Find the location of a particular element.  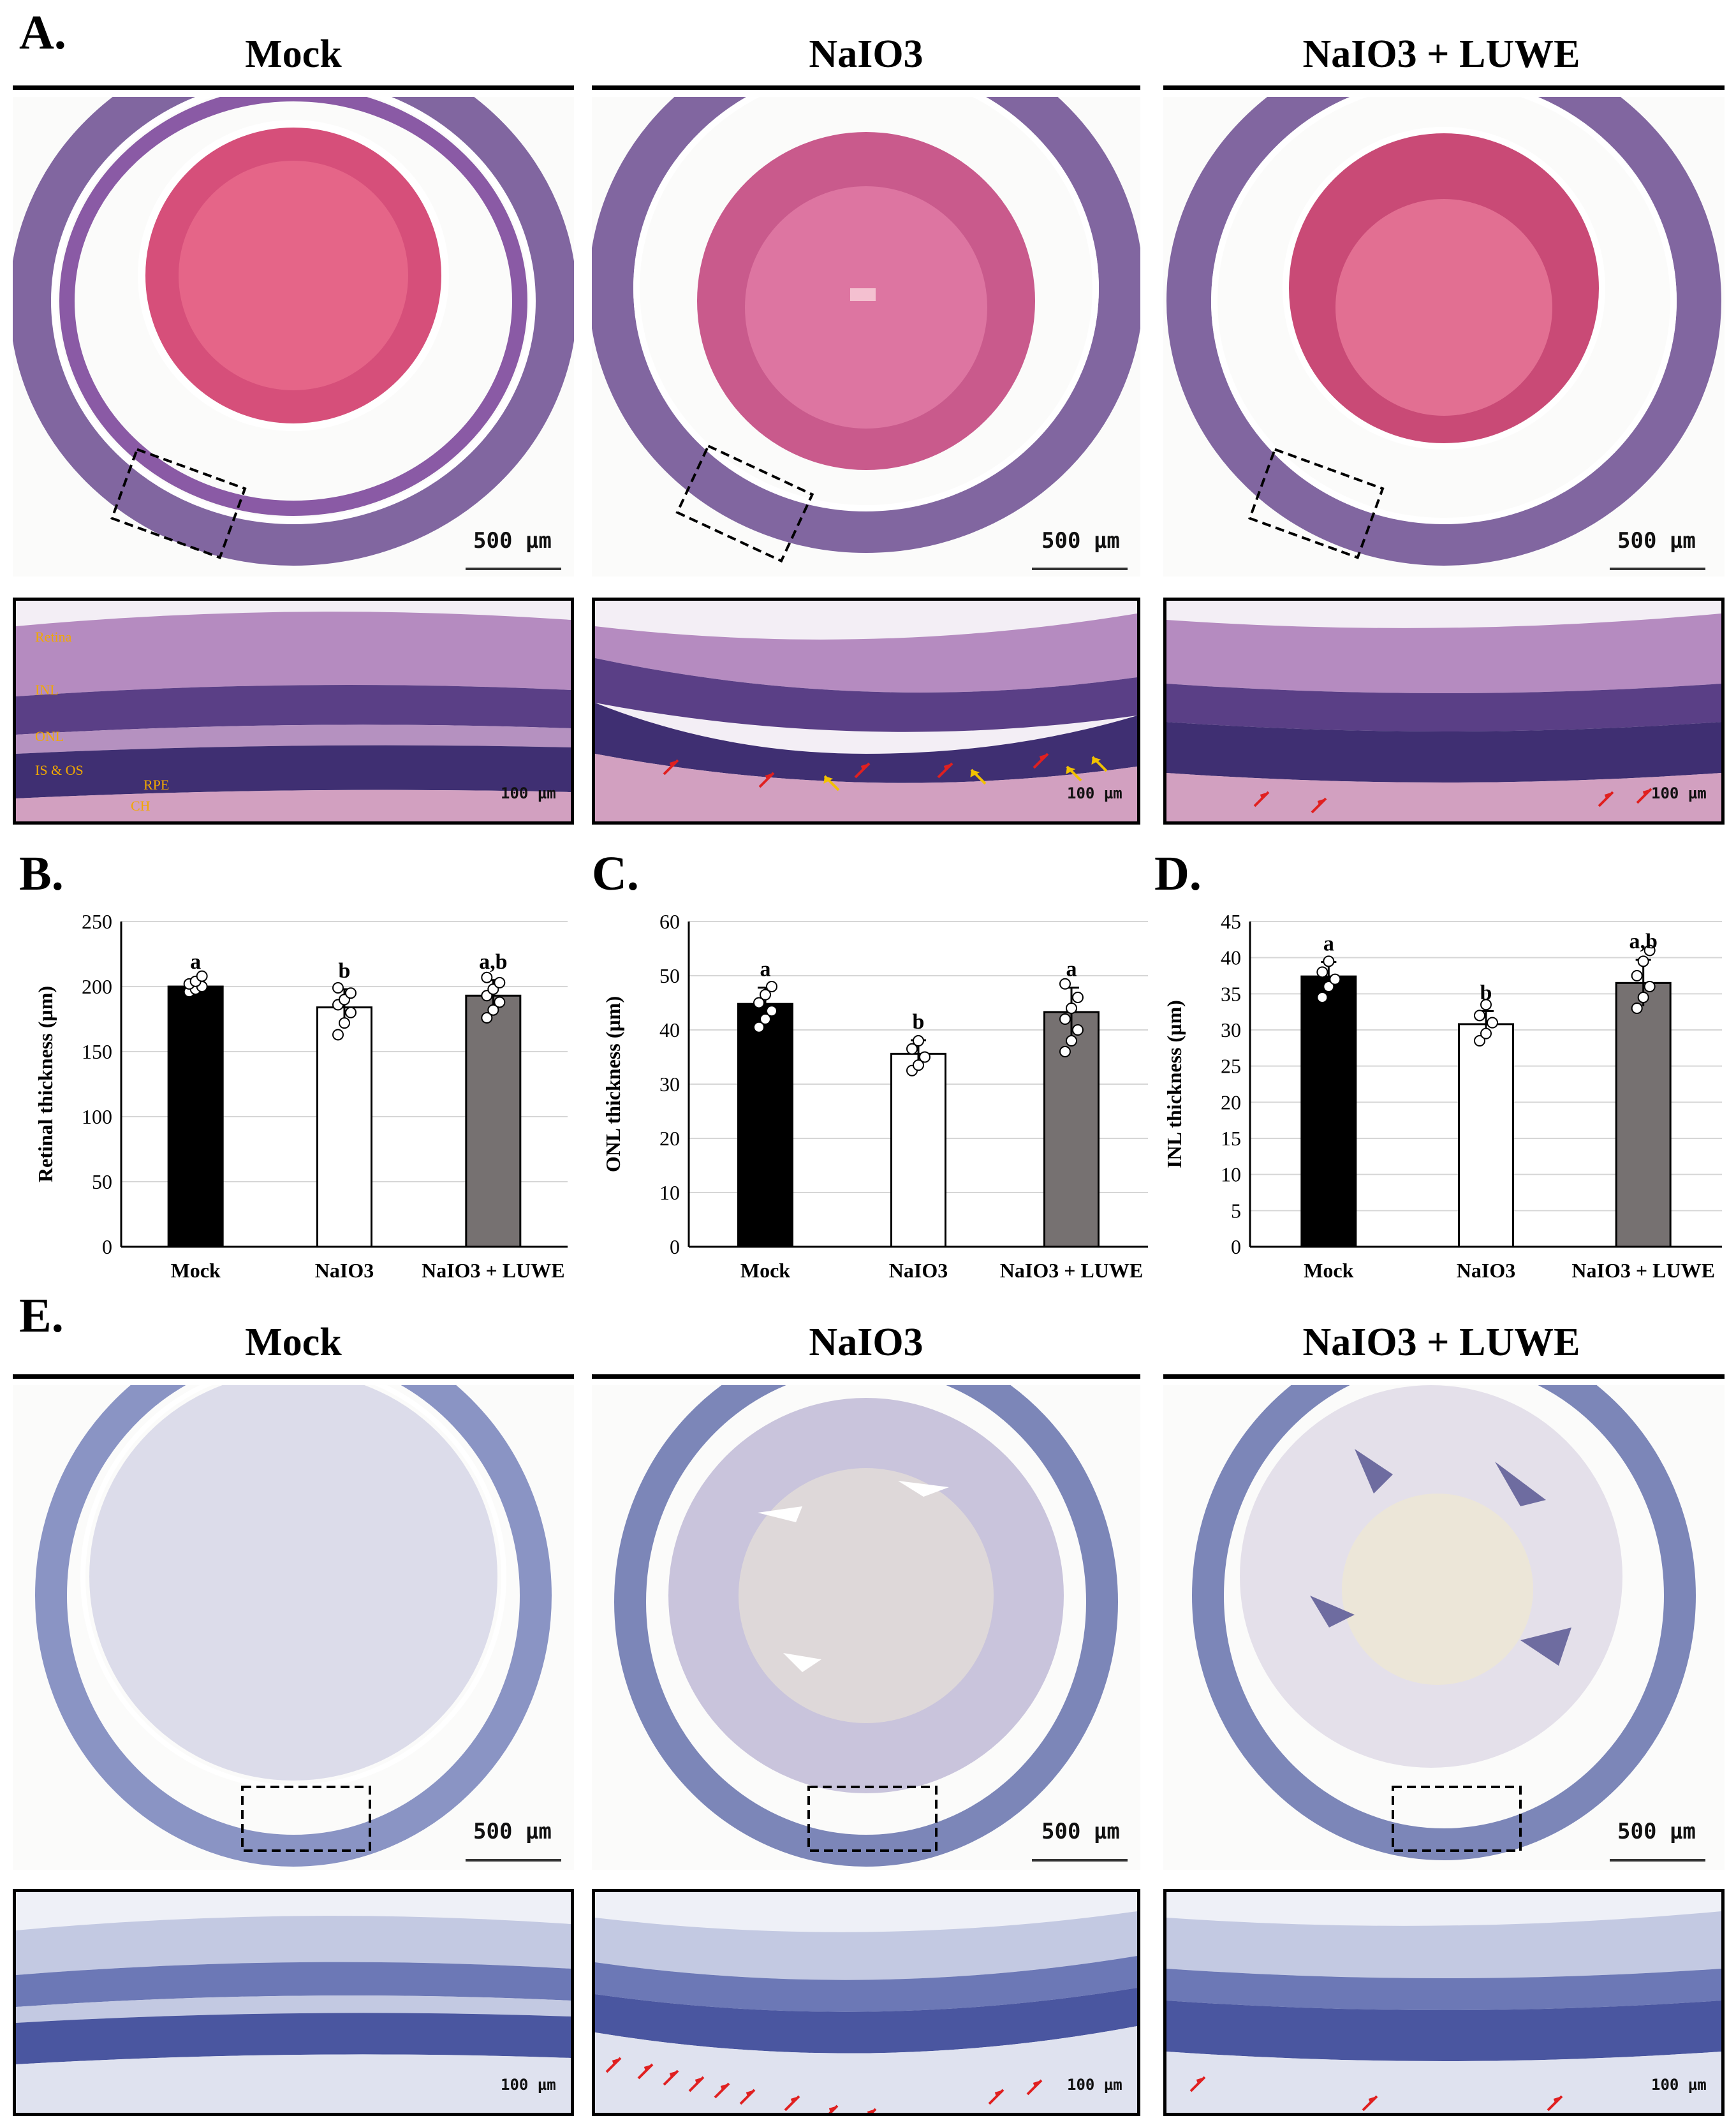

y-tick-label: 20 is located at coordinates (670, 1138).